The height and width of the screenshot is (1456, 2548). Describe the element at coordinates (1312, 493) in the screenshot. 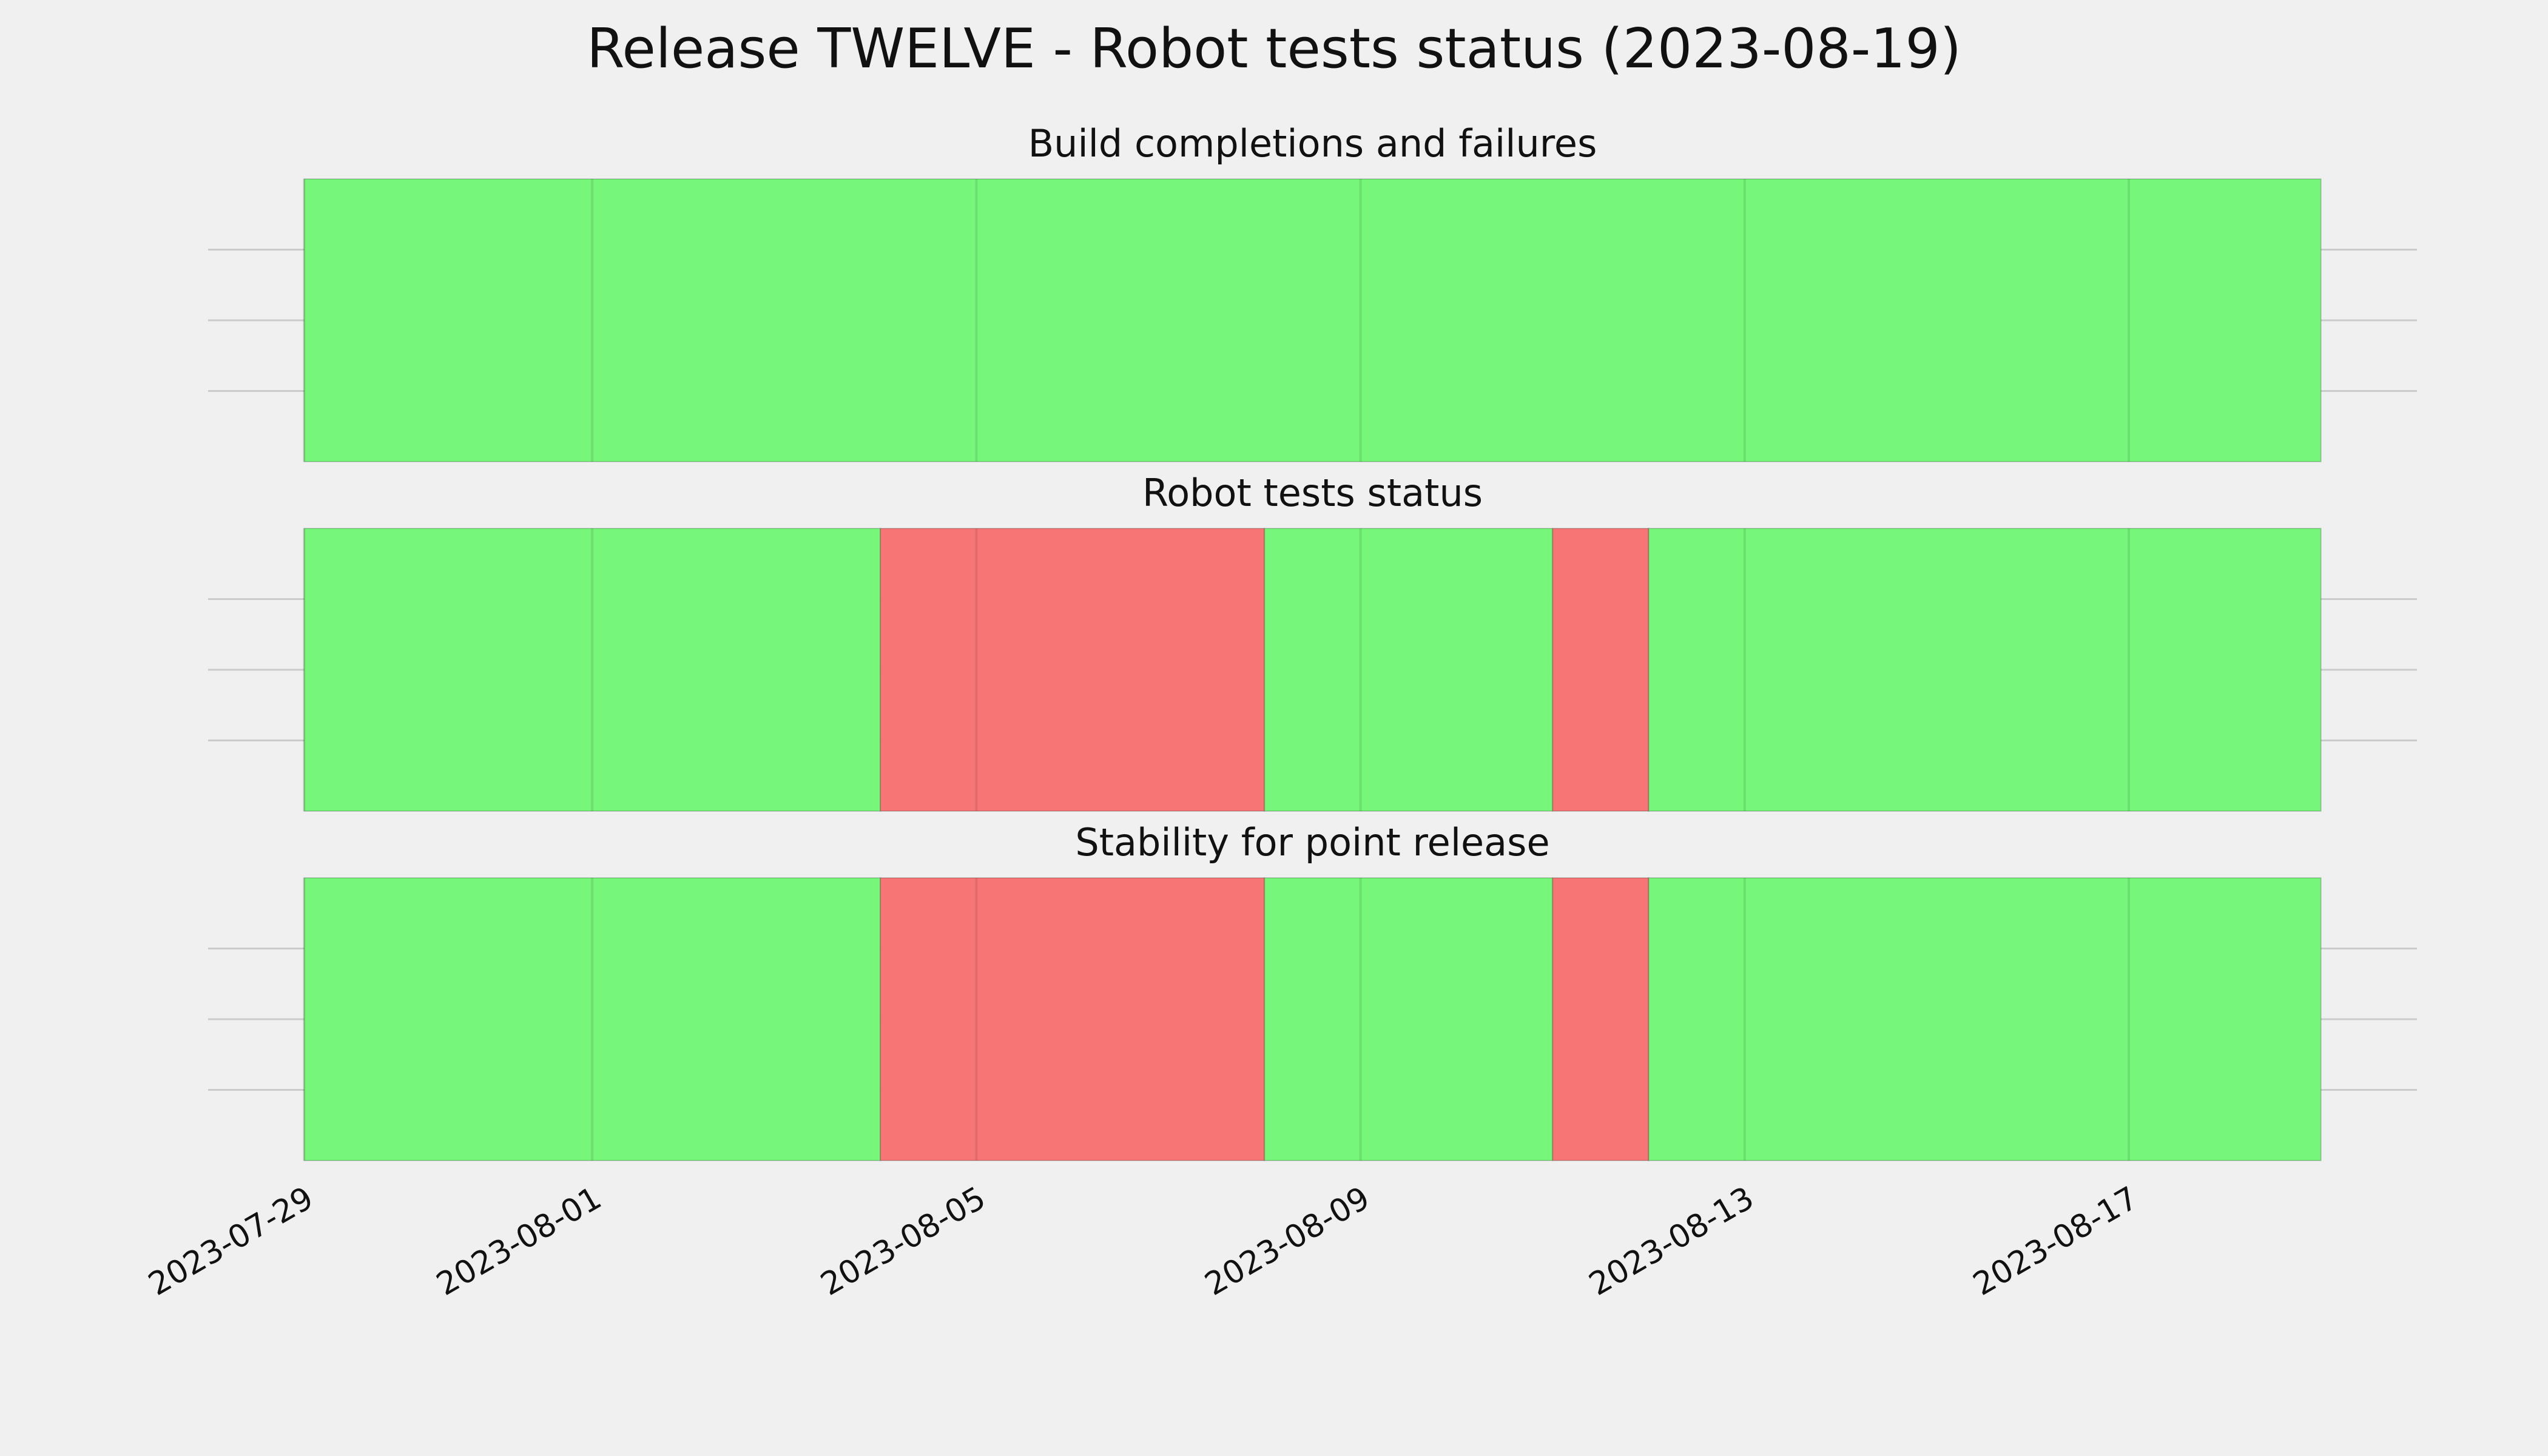

I see `panel-title: Robot tests status` at that location.